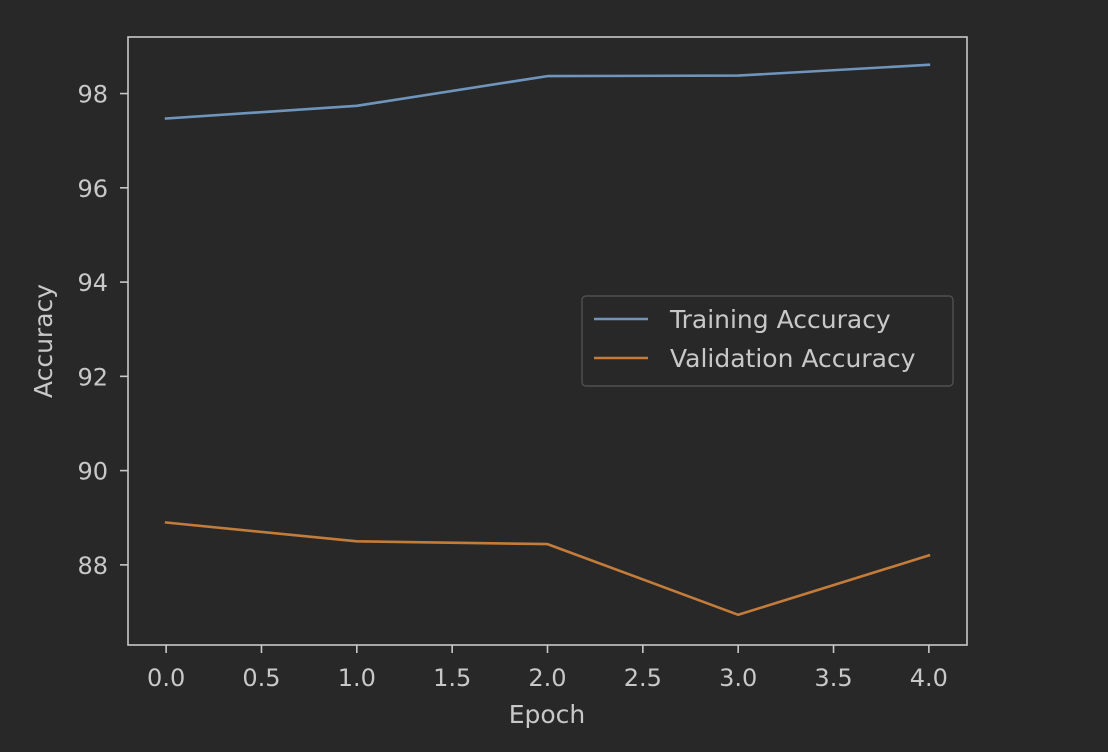 This screenshot has width=1108, height=752. What do you see at coordinates (92, 377) in the screenshot?
I see `y-tick-label: 92` at bounding box center [92, 377].